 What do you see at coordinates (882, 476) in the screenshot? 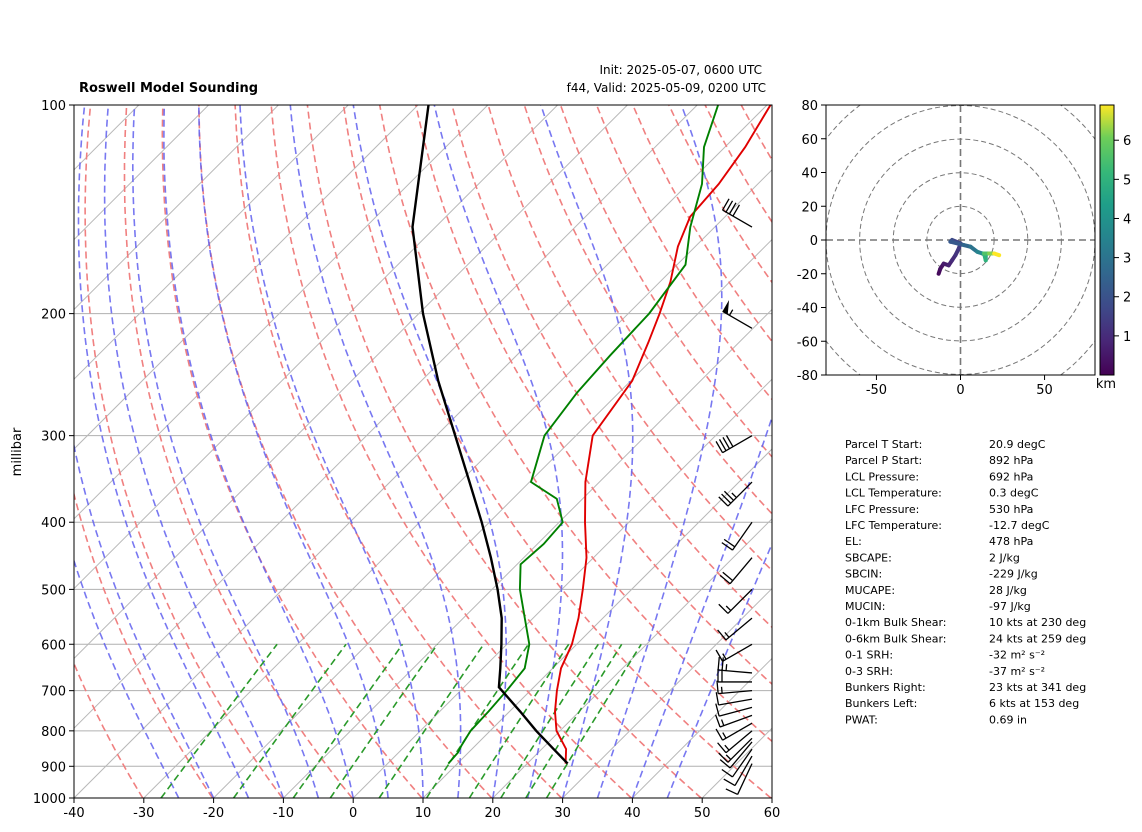
I see `stat-label: LCL Pressure:` at bounding box center [882, 476].